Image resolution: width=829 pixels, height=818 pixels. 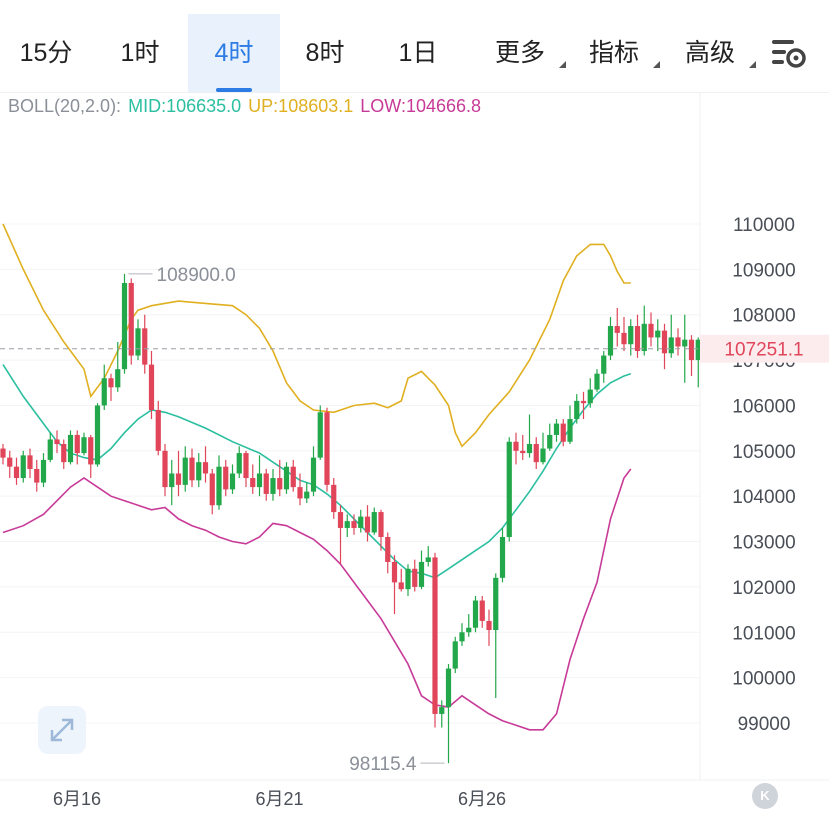 I want to click on tab-7: 高级, so click(x=712, y=53).